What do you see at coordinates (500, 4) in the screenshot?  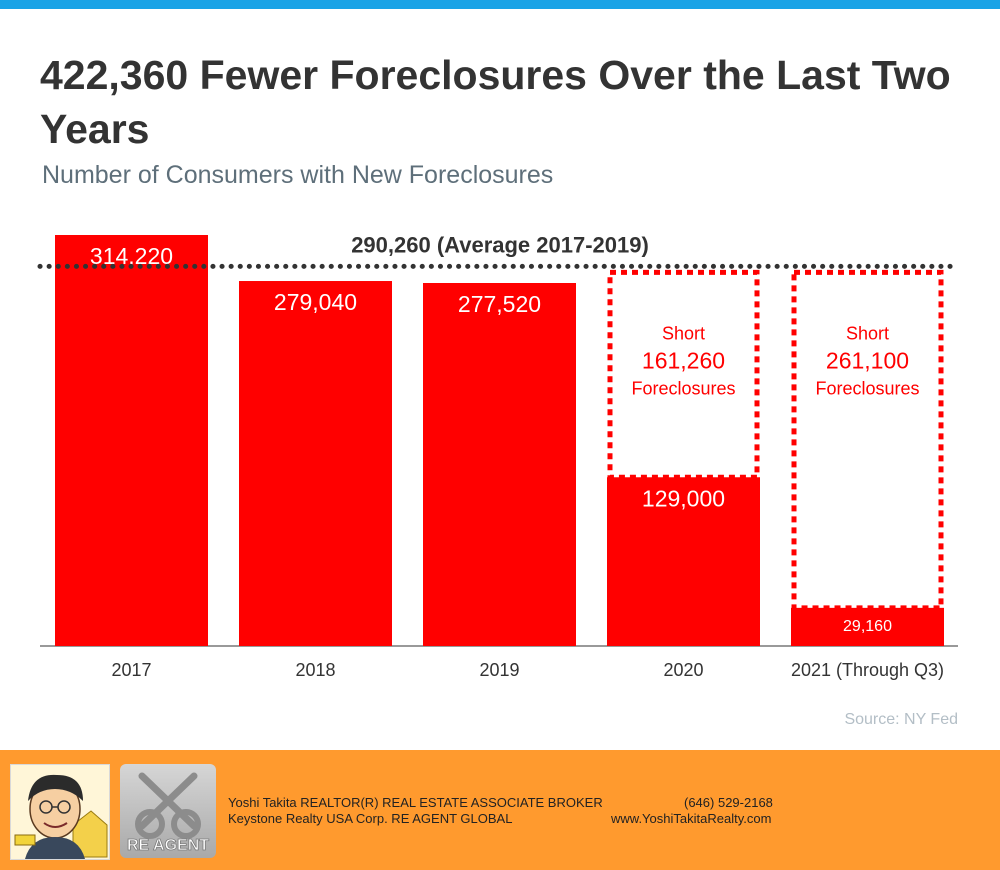 I see `top-accent-bar` at bounding box center [500, 4].